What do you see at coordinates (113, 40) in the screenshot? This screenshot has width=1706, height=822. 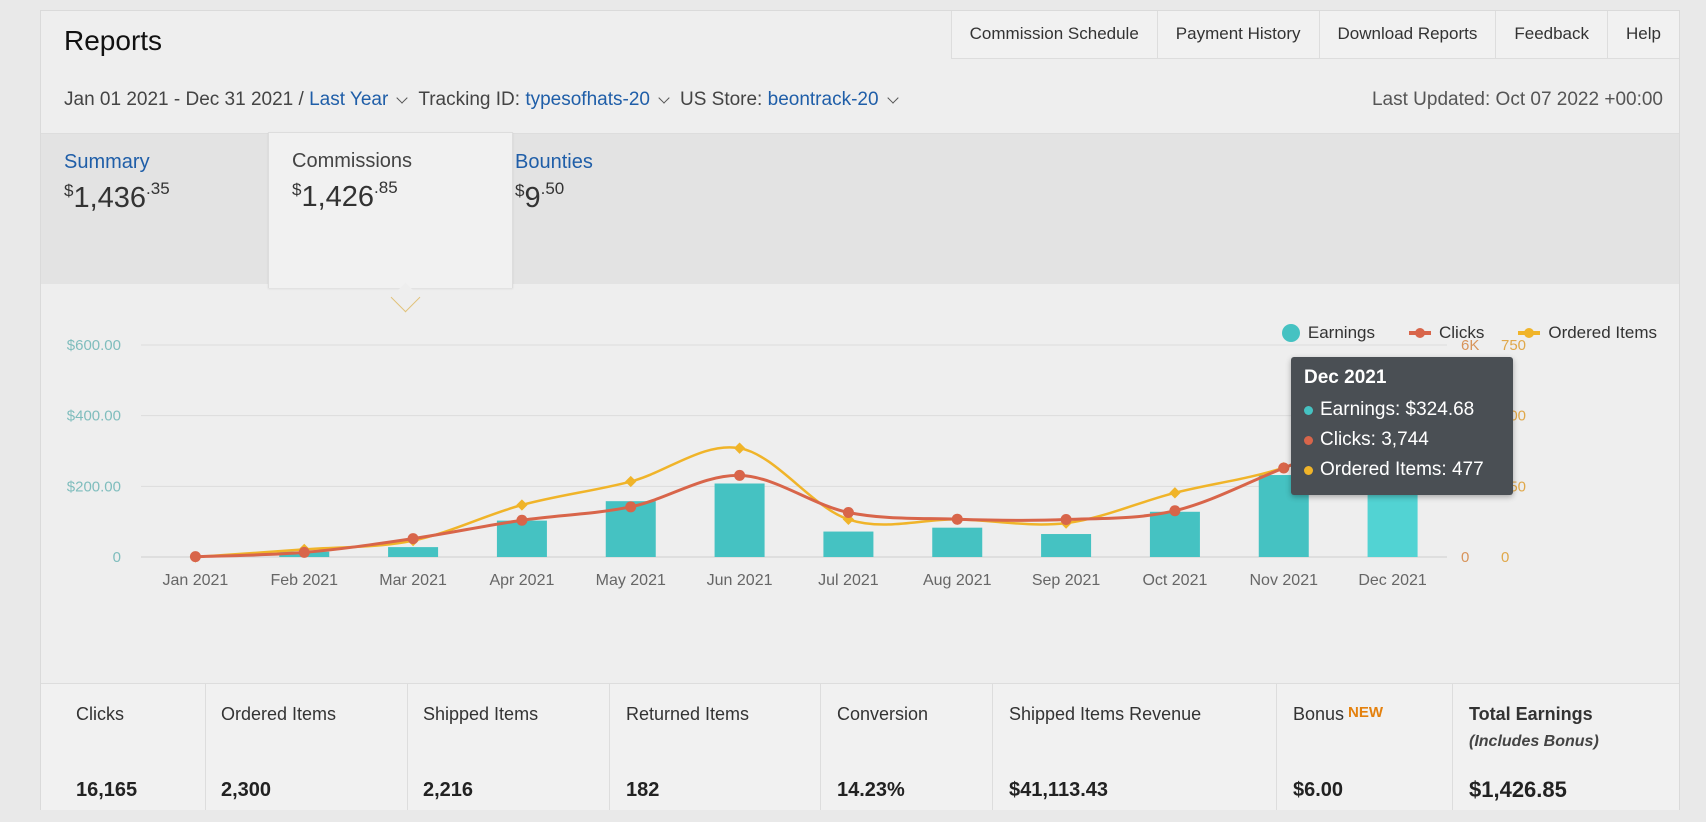 I see `page-title: Reports` at bounding box center [113, 40].